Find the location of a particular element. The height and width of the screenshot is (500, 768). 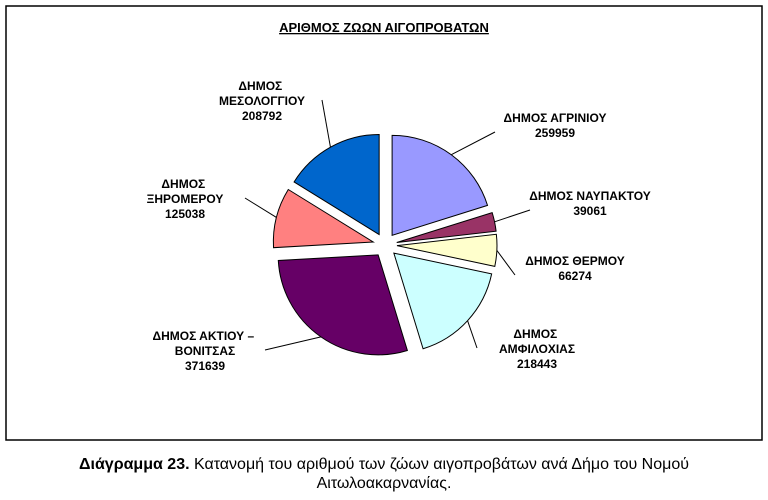

value-label: 208792 is located at coordinates (262, 116).